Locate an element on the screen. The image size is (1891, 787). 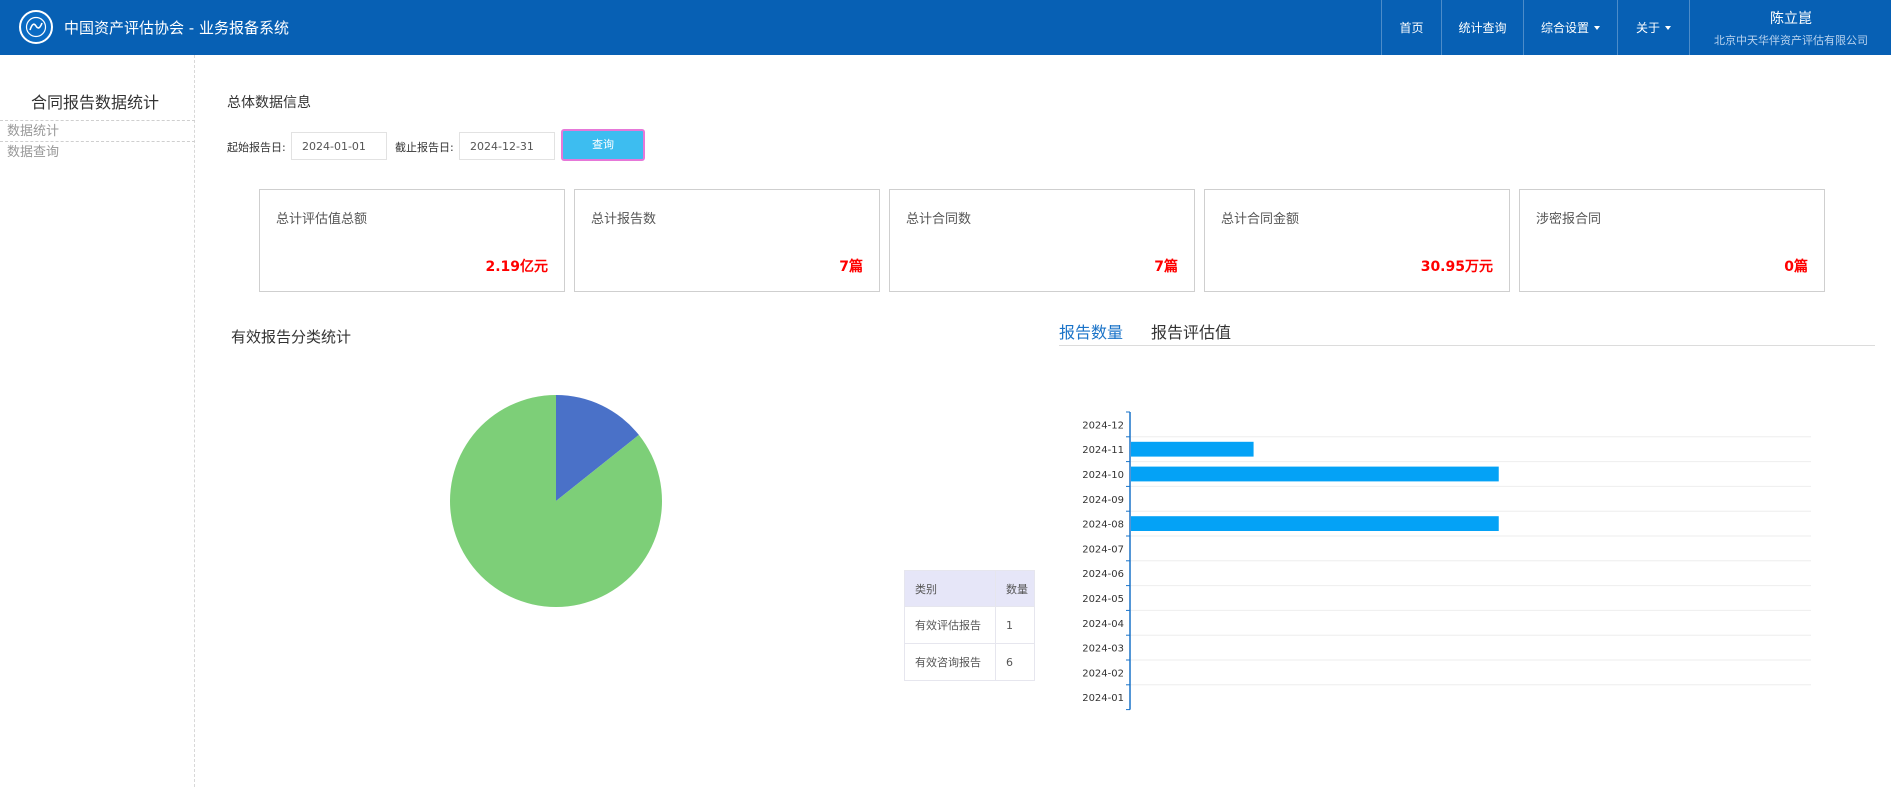
table-header-row: 类别 数量 is located at coordinates (969, 588).